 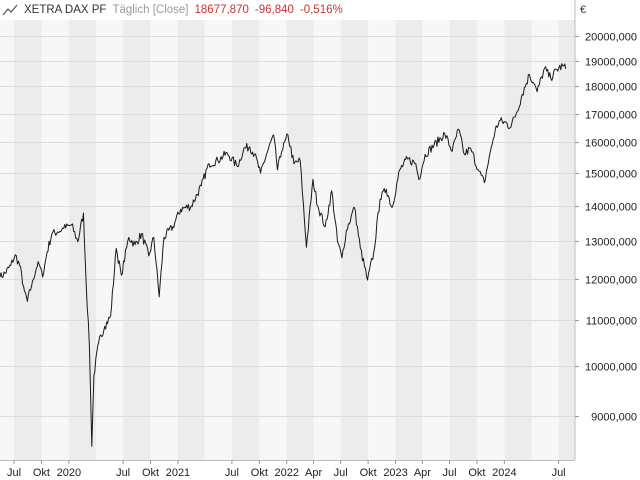 What do you see at coordinates (611, 144) in the screenshot?
I see `y-tick-label: 16000,000` at bounding box center [611, 144].